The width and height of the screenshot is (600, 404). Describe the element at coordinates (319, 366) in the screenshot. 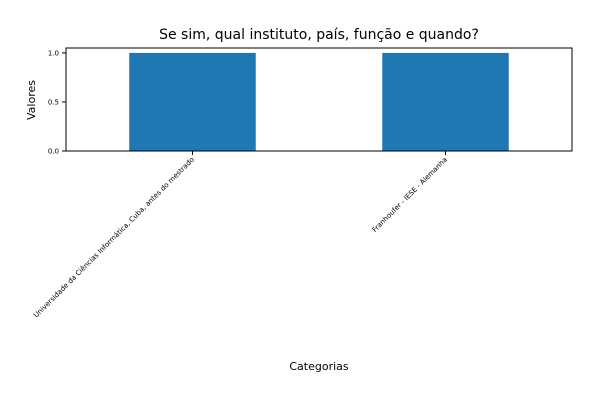

I see `x-axis-label: Categorias` at that location.